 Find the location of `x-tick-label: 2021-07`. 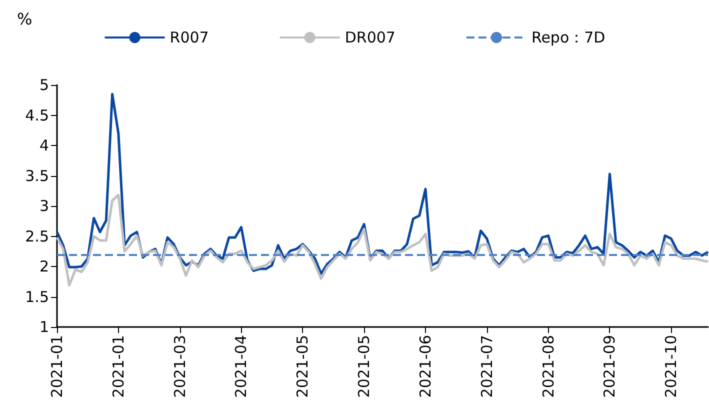

x-tick-label: 2021-07 is located at coordinates (487, 366).